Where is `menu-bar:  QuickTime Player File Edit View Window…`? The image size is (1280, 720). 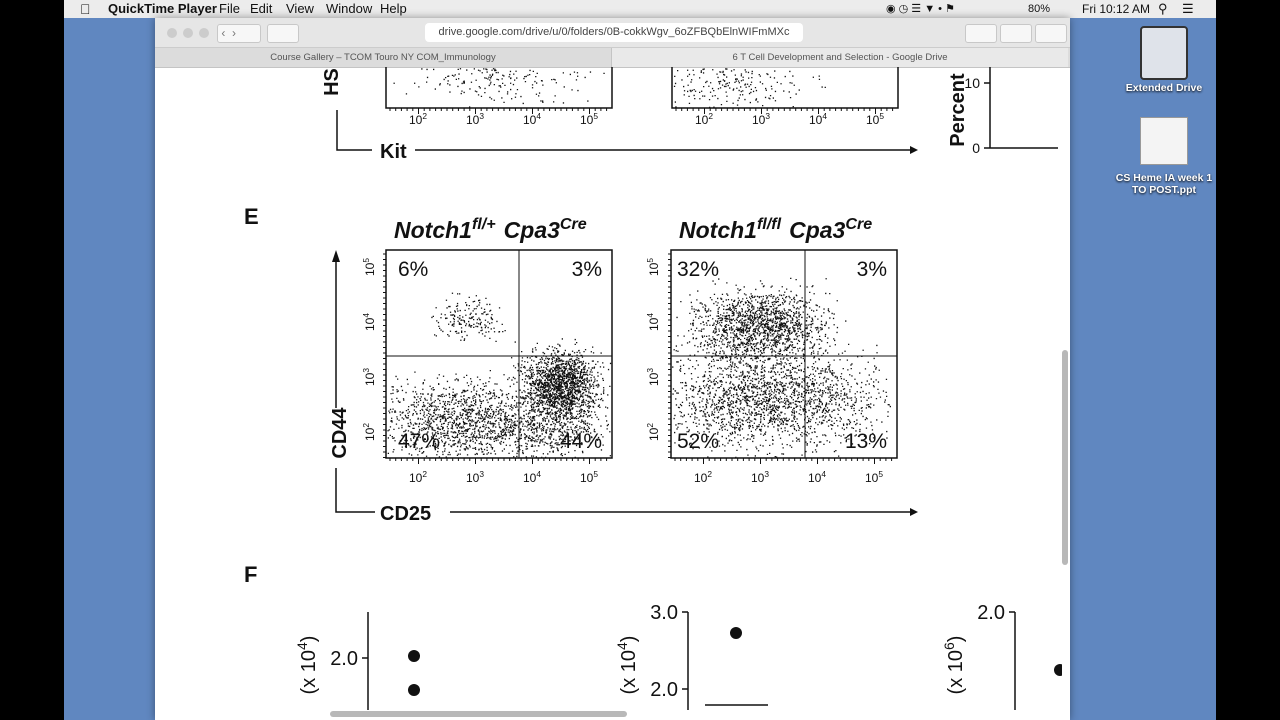
menu-bar:  QuickTime Player File Edit View Window… is located at coordinates (640, 9).